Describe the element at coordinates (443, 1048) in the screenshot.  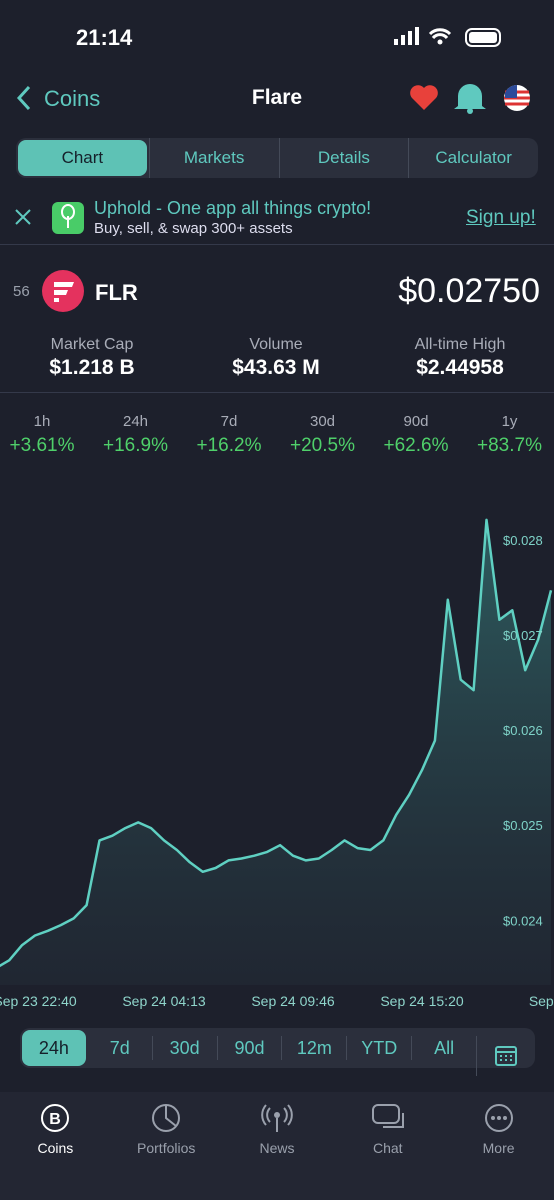
I see `range-button: All` at that location.